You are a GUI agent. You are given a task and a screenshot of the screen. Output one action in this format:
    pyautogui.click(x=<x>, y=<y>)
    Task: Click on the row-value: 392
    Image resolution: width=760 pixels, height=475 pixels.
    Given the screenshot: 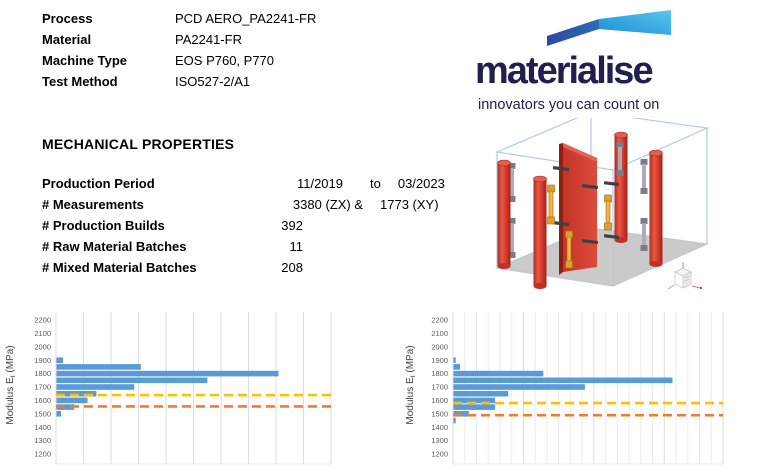 What is the action you would take?
    pyautogui.click(x=292, y=225)
    